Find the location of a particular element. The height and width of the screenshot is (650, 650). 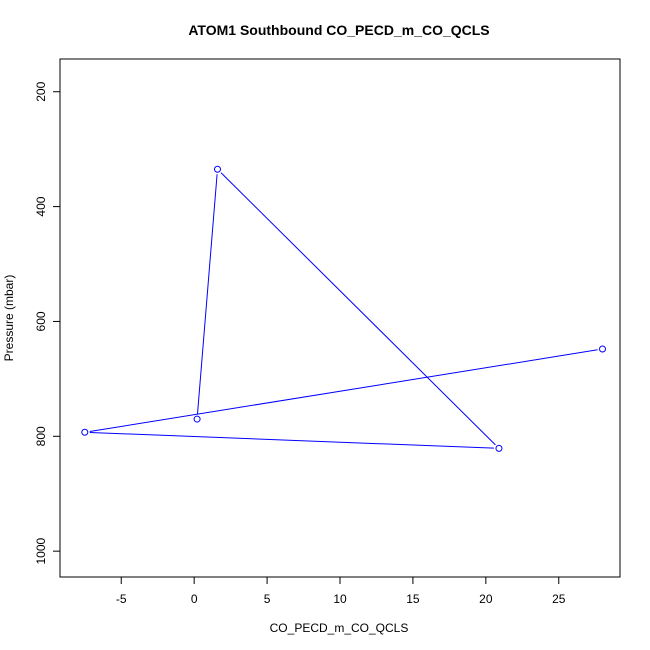

x-tick-label: 20 is located at coordinates (486, 599).